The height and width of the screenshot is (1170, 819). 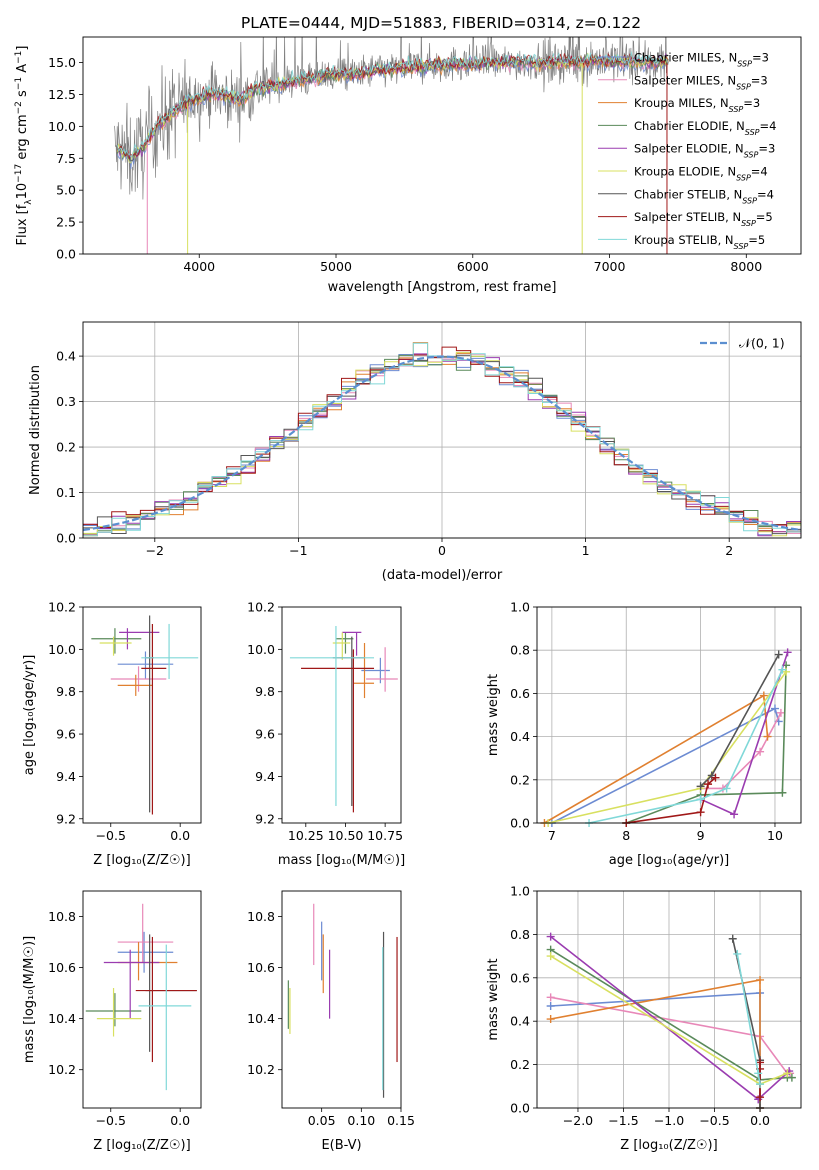 I want to click on x-tick-label: −1, so click(x=298, y=550).